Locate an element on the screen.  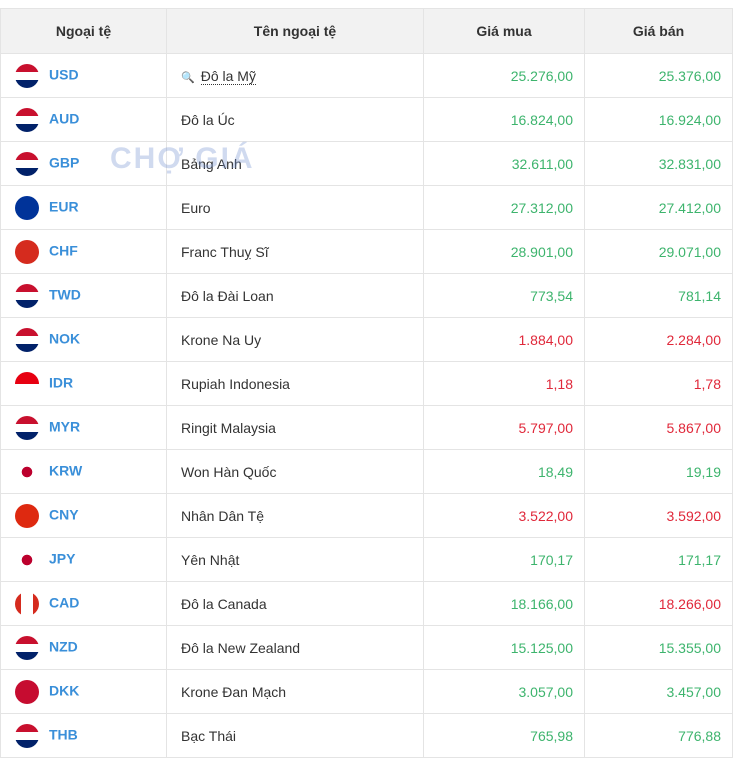
sell-price: 29.071,00 is located at coordinates (658, 251).